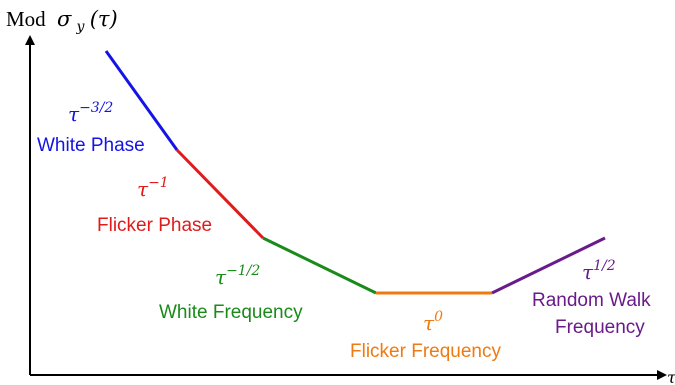 The height and width of the screenshot is (385, 675). What do you see at coordinates (231, 312) in the screenshot?
I see `white-frequency-label: White Frequency` at bounding box center [231, 312].